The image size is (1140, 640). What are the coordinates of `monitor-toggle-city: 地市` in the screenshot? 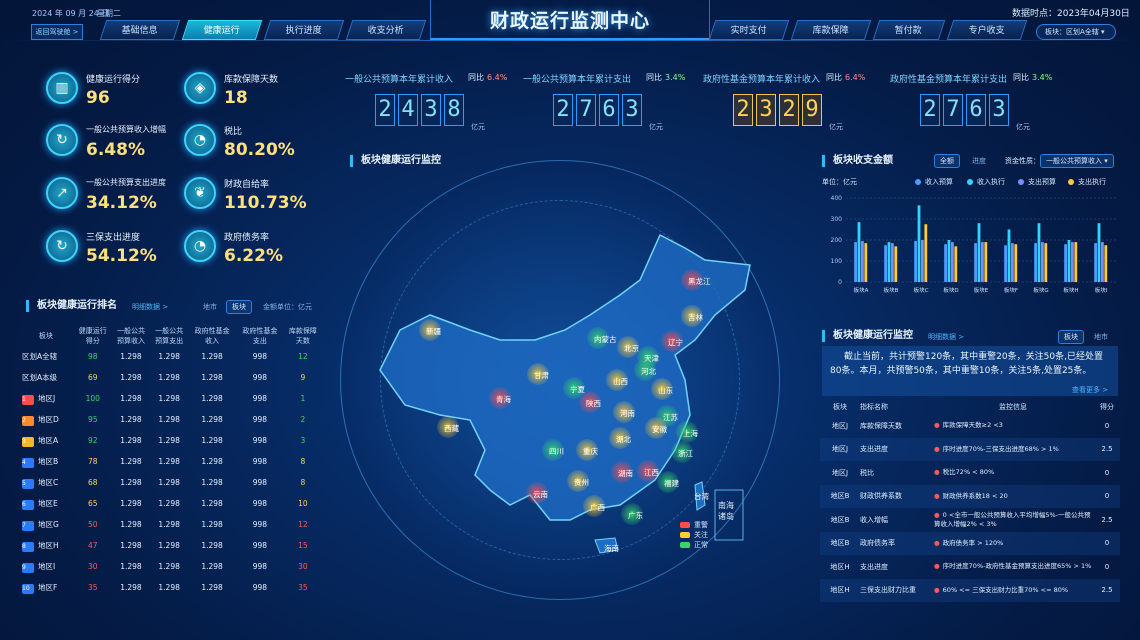 It's located at (1101, 337).